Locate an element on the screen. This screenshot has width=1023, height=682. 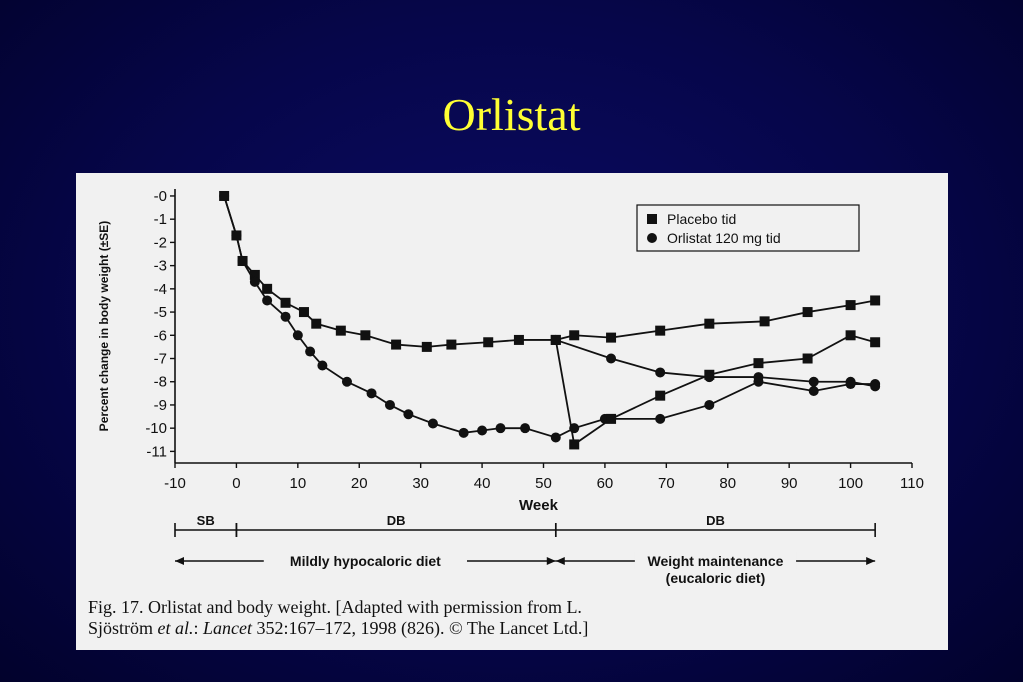
legend-marker-circle is located at coordinates (652, 238).